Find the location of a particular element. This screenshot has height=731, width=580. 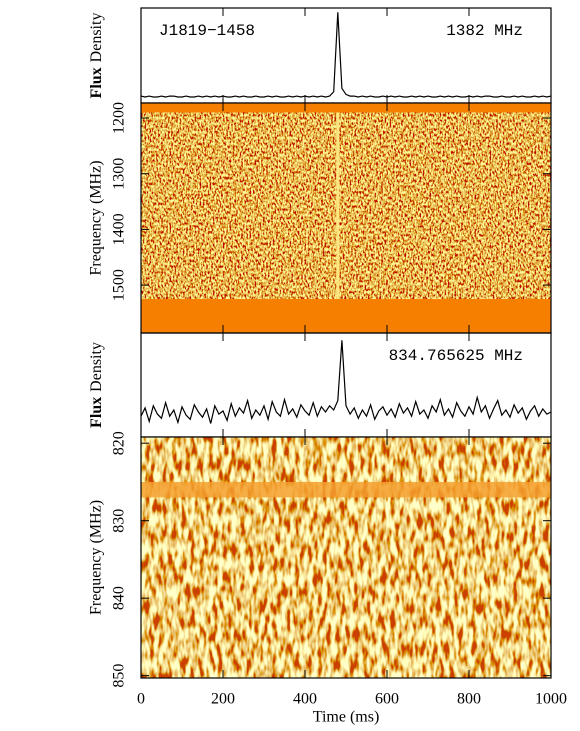

x-tick-label: 200 is located at coordinates (223, 699).